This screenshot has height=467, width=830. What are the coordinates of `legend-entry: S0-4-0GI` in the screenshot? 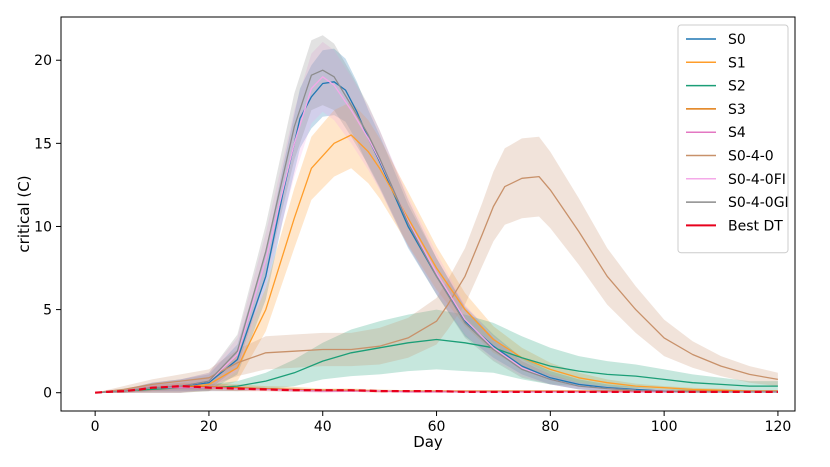 It's located at (758, 203).